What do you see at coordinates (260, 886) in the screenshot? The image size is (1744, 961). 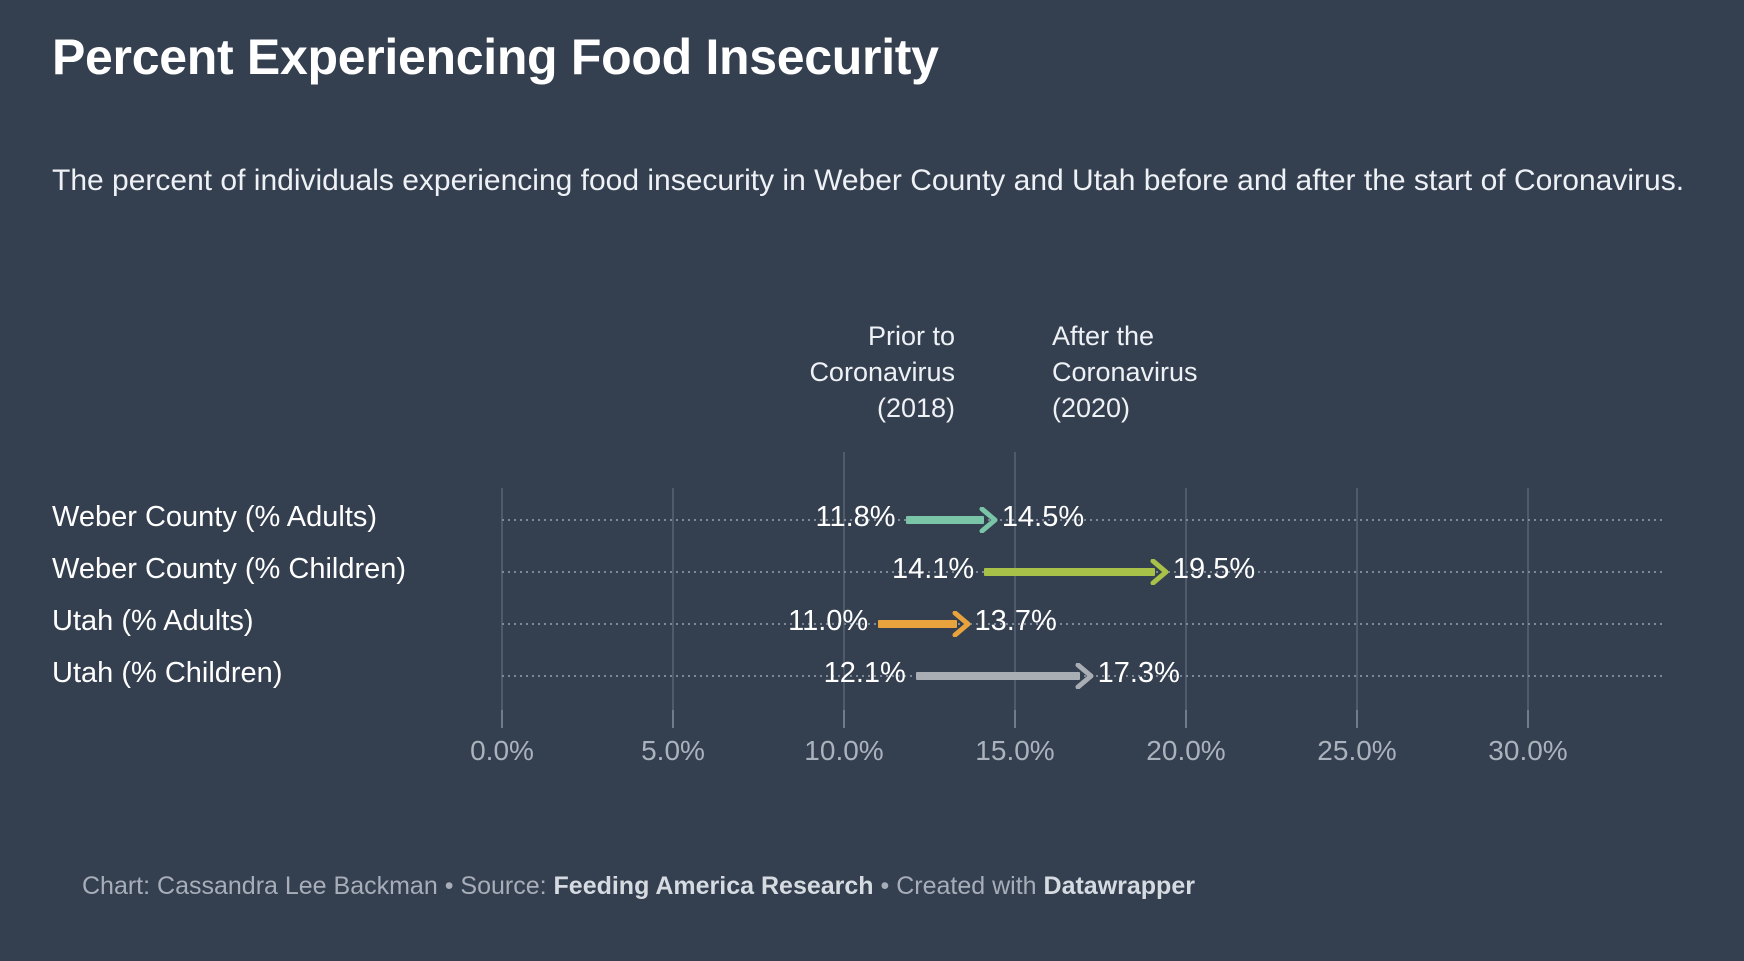 I see `footer-author: Chart: Cassandra Lee Backman` at bounding box center [260, 886].